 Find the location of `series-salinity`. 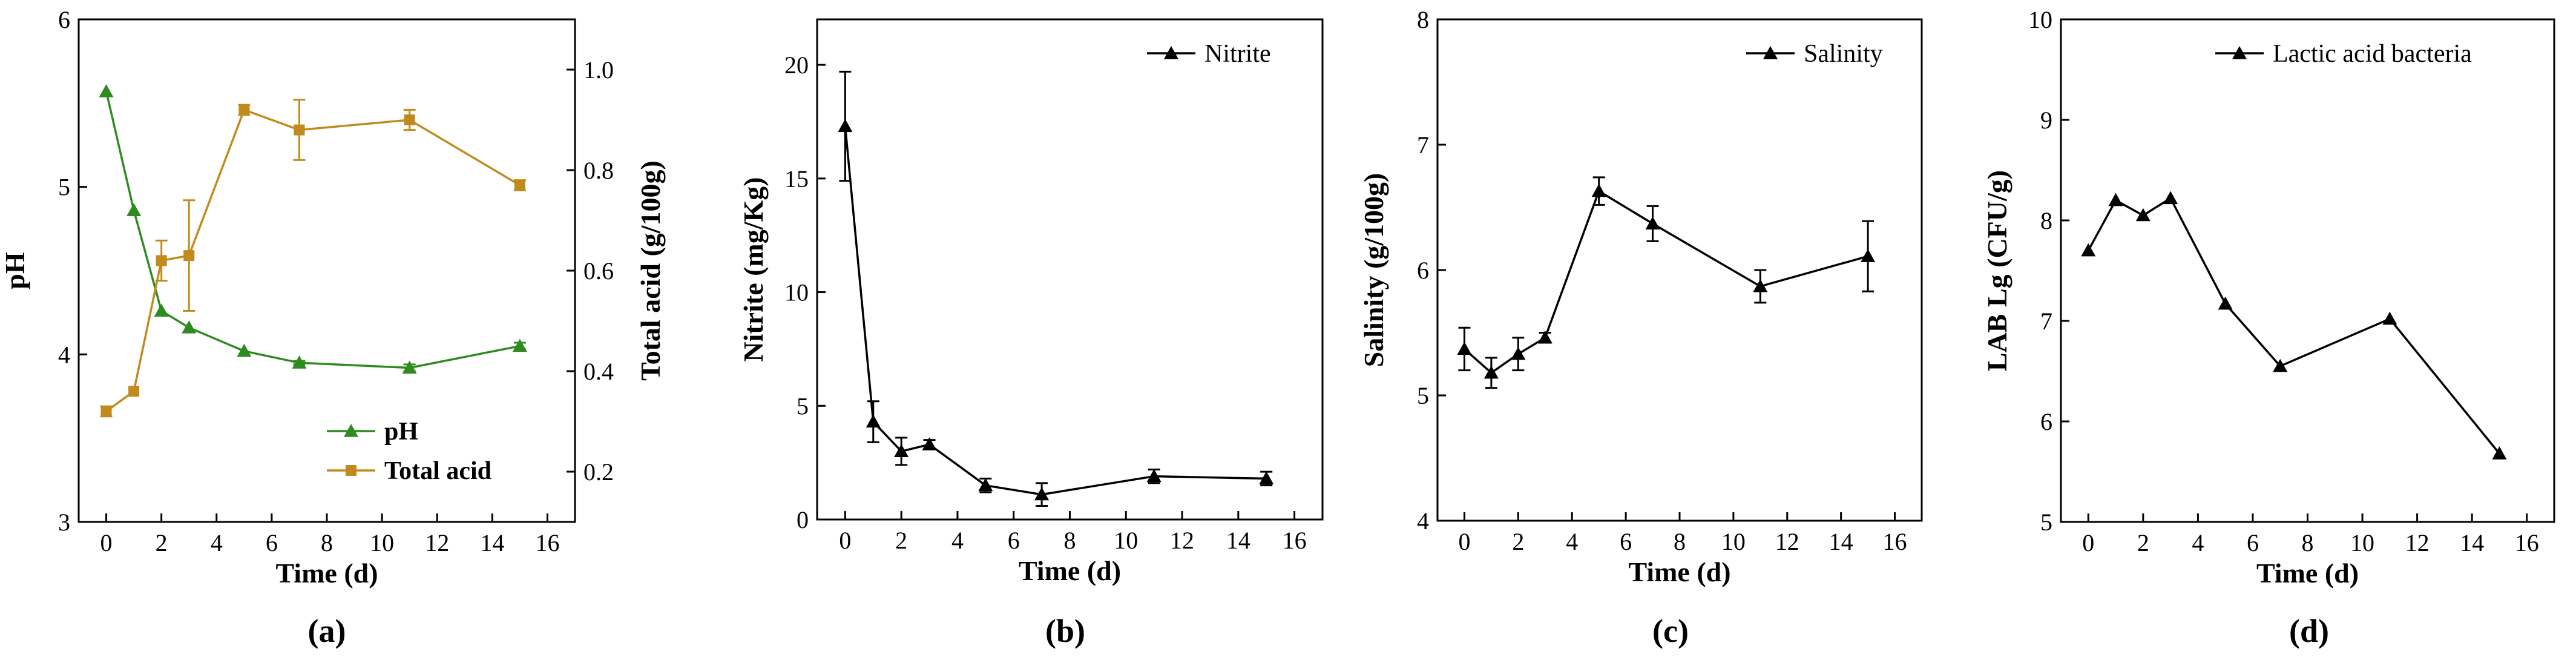

series-salinity is located at coordinates (1666, 282).